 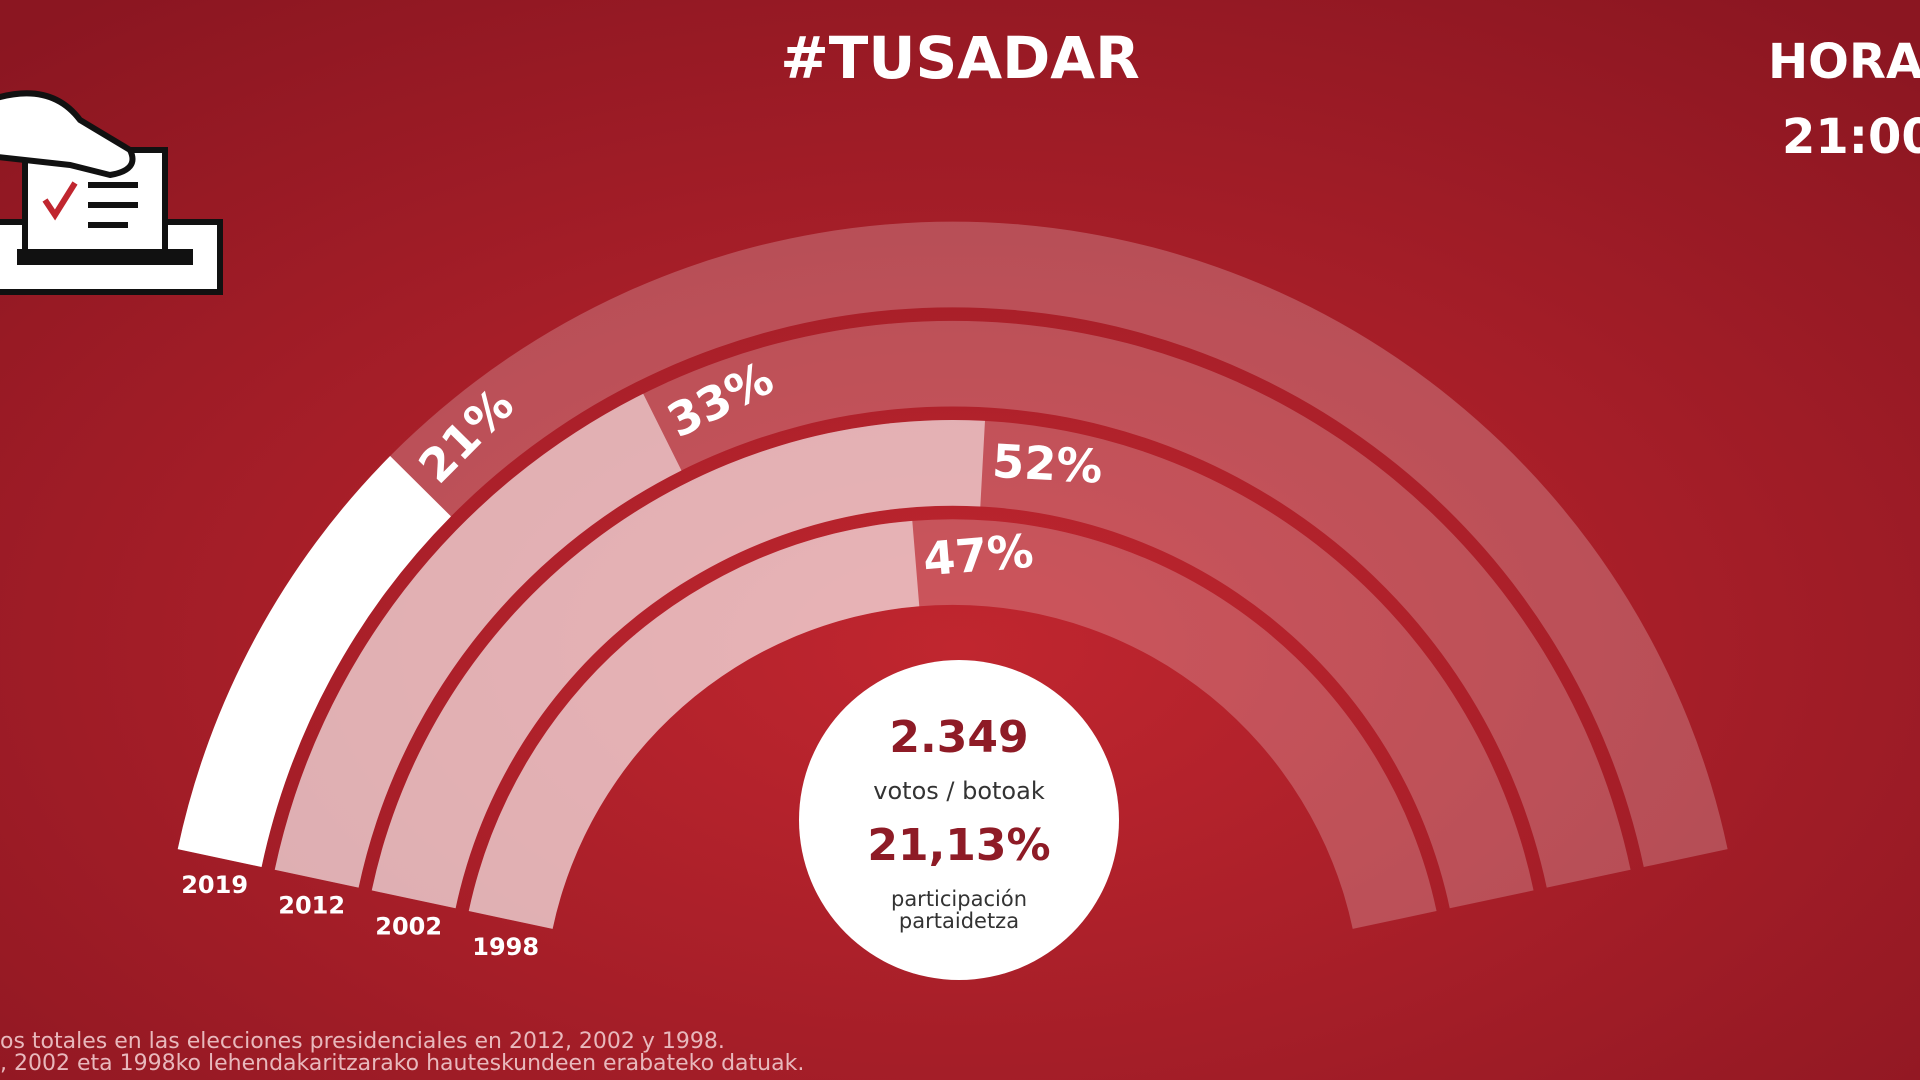 I want to click on value-label: 47%, so click(x=978, y=555).